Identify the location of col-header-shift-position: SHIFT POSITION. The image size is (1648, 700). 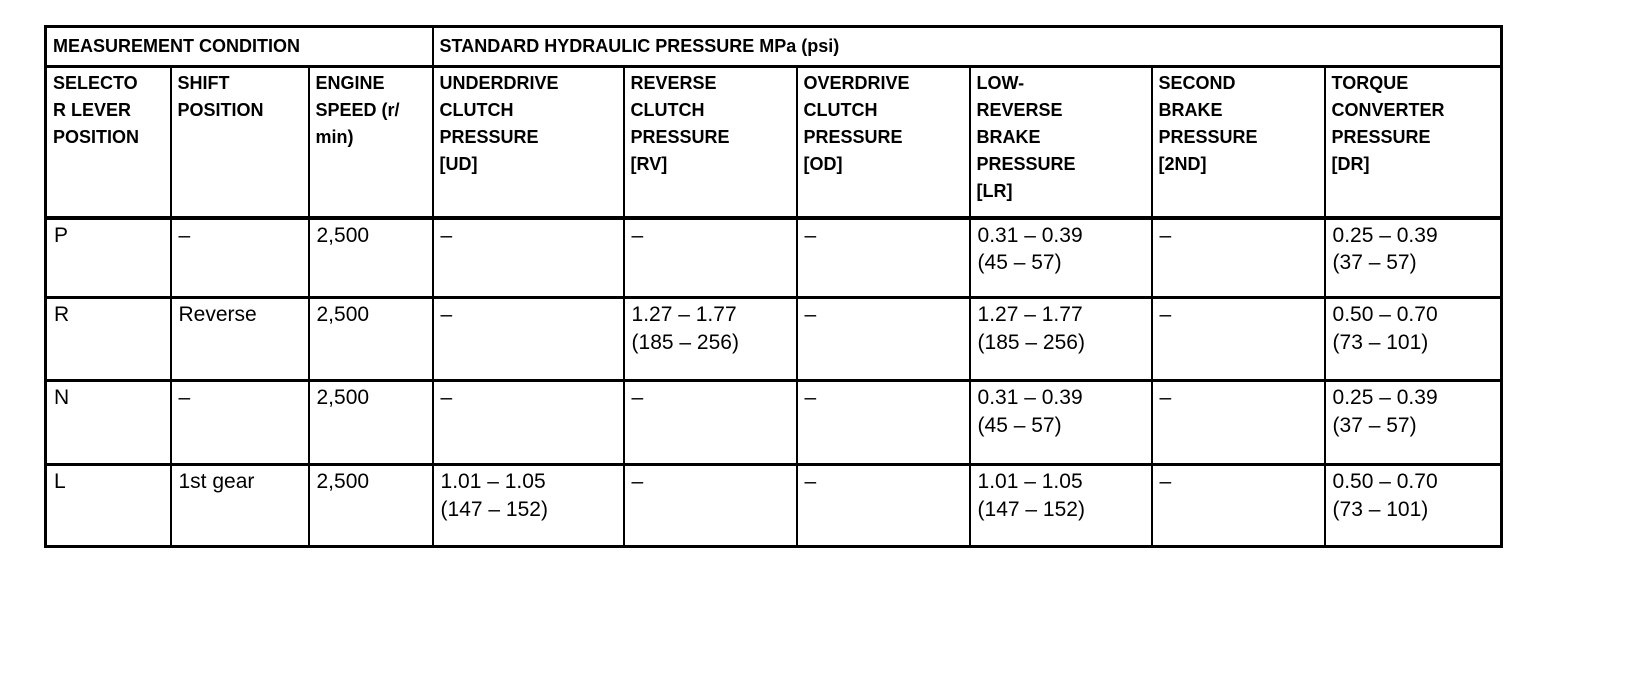
(239, 142).